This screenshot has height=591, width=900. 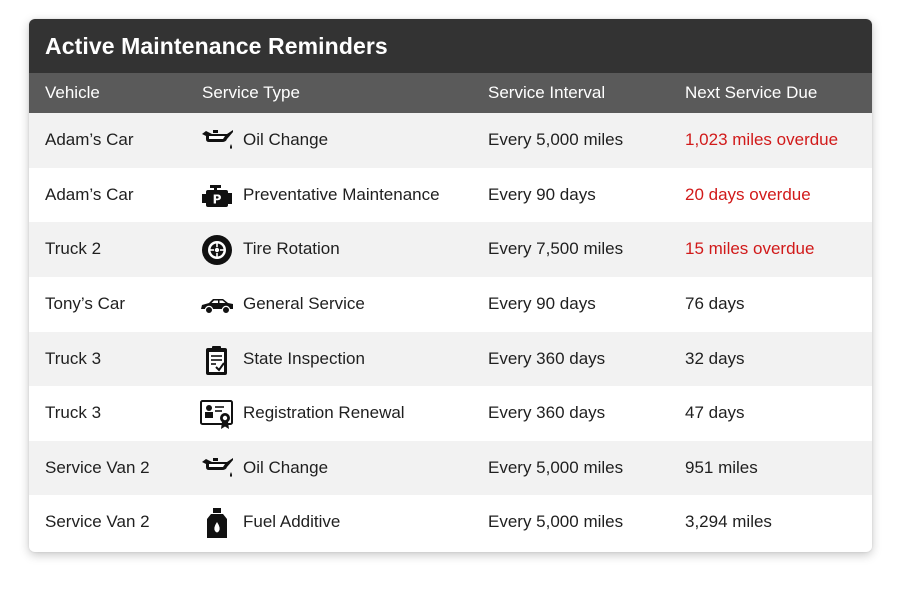 What do you see at coordinates (217, 199) in the screenshot?
I see `svg-text: P` at bounding box center [217, 199].